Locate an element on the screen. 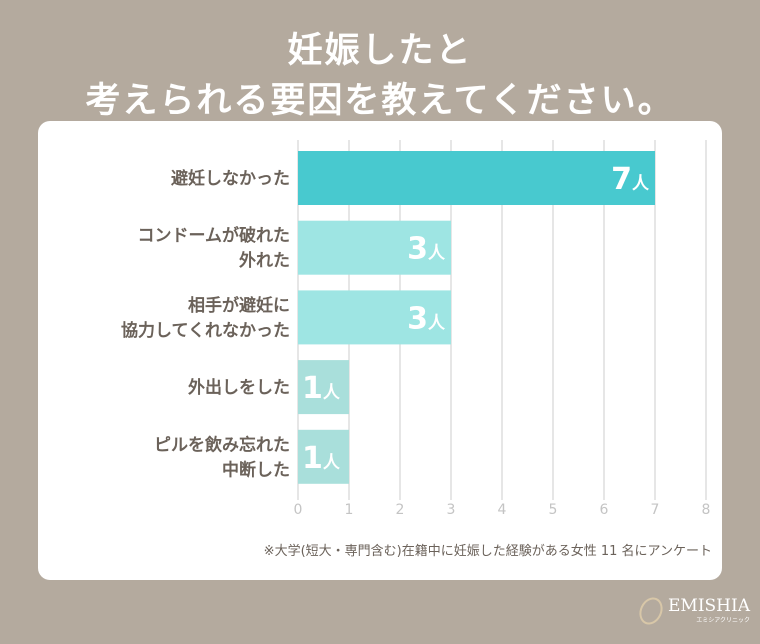  title-line-2: 考えられる要因を教えてください。 is located at coordinates (380, 101).